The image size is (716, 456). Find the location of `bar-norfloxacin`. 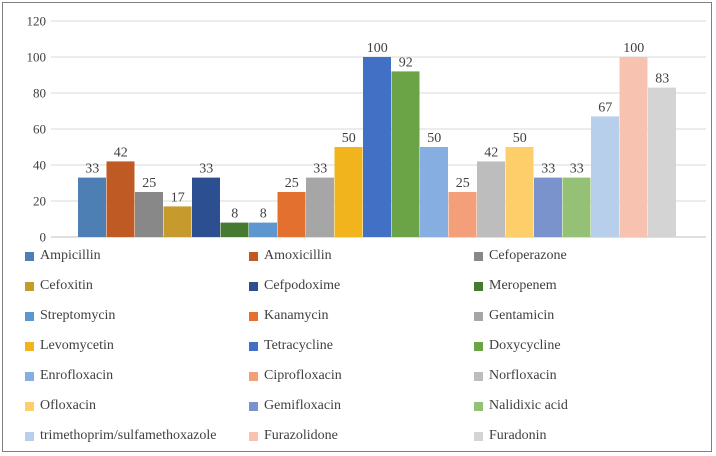

bar-norfloxacin is located at coordinates (491, 199).